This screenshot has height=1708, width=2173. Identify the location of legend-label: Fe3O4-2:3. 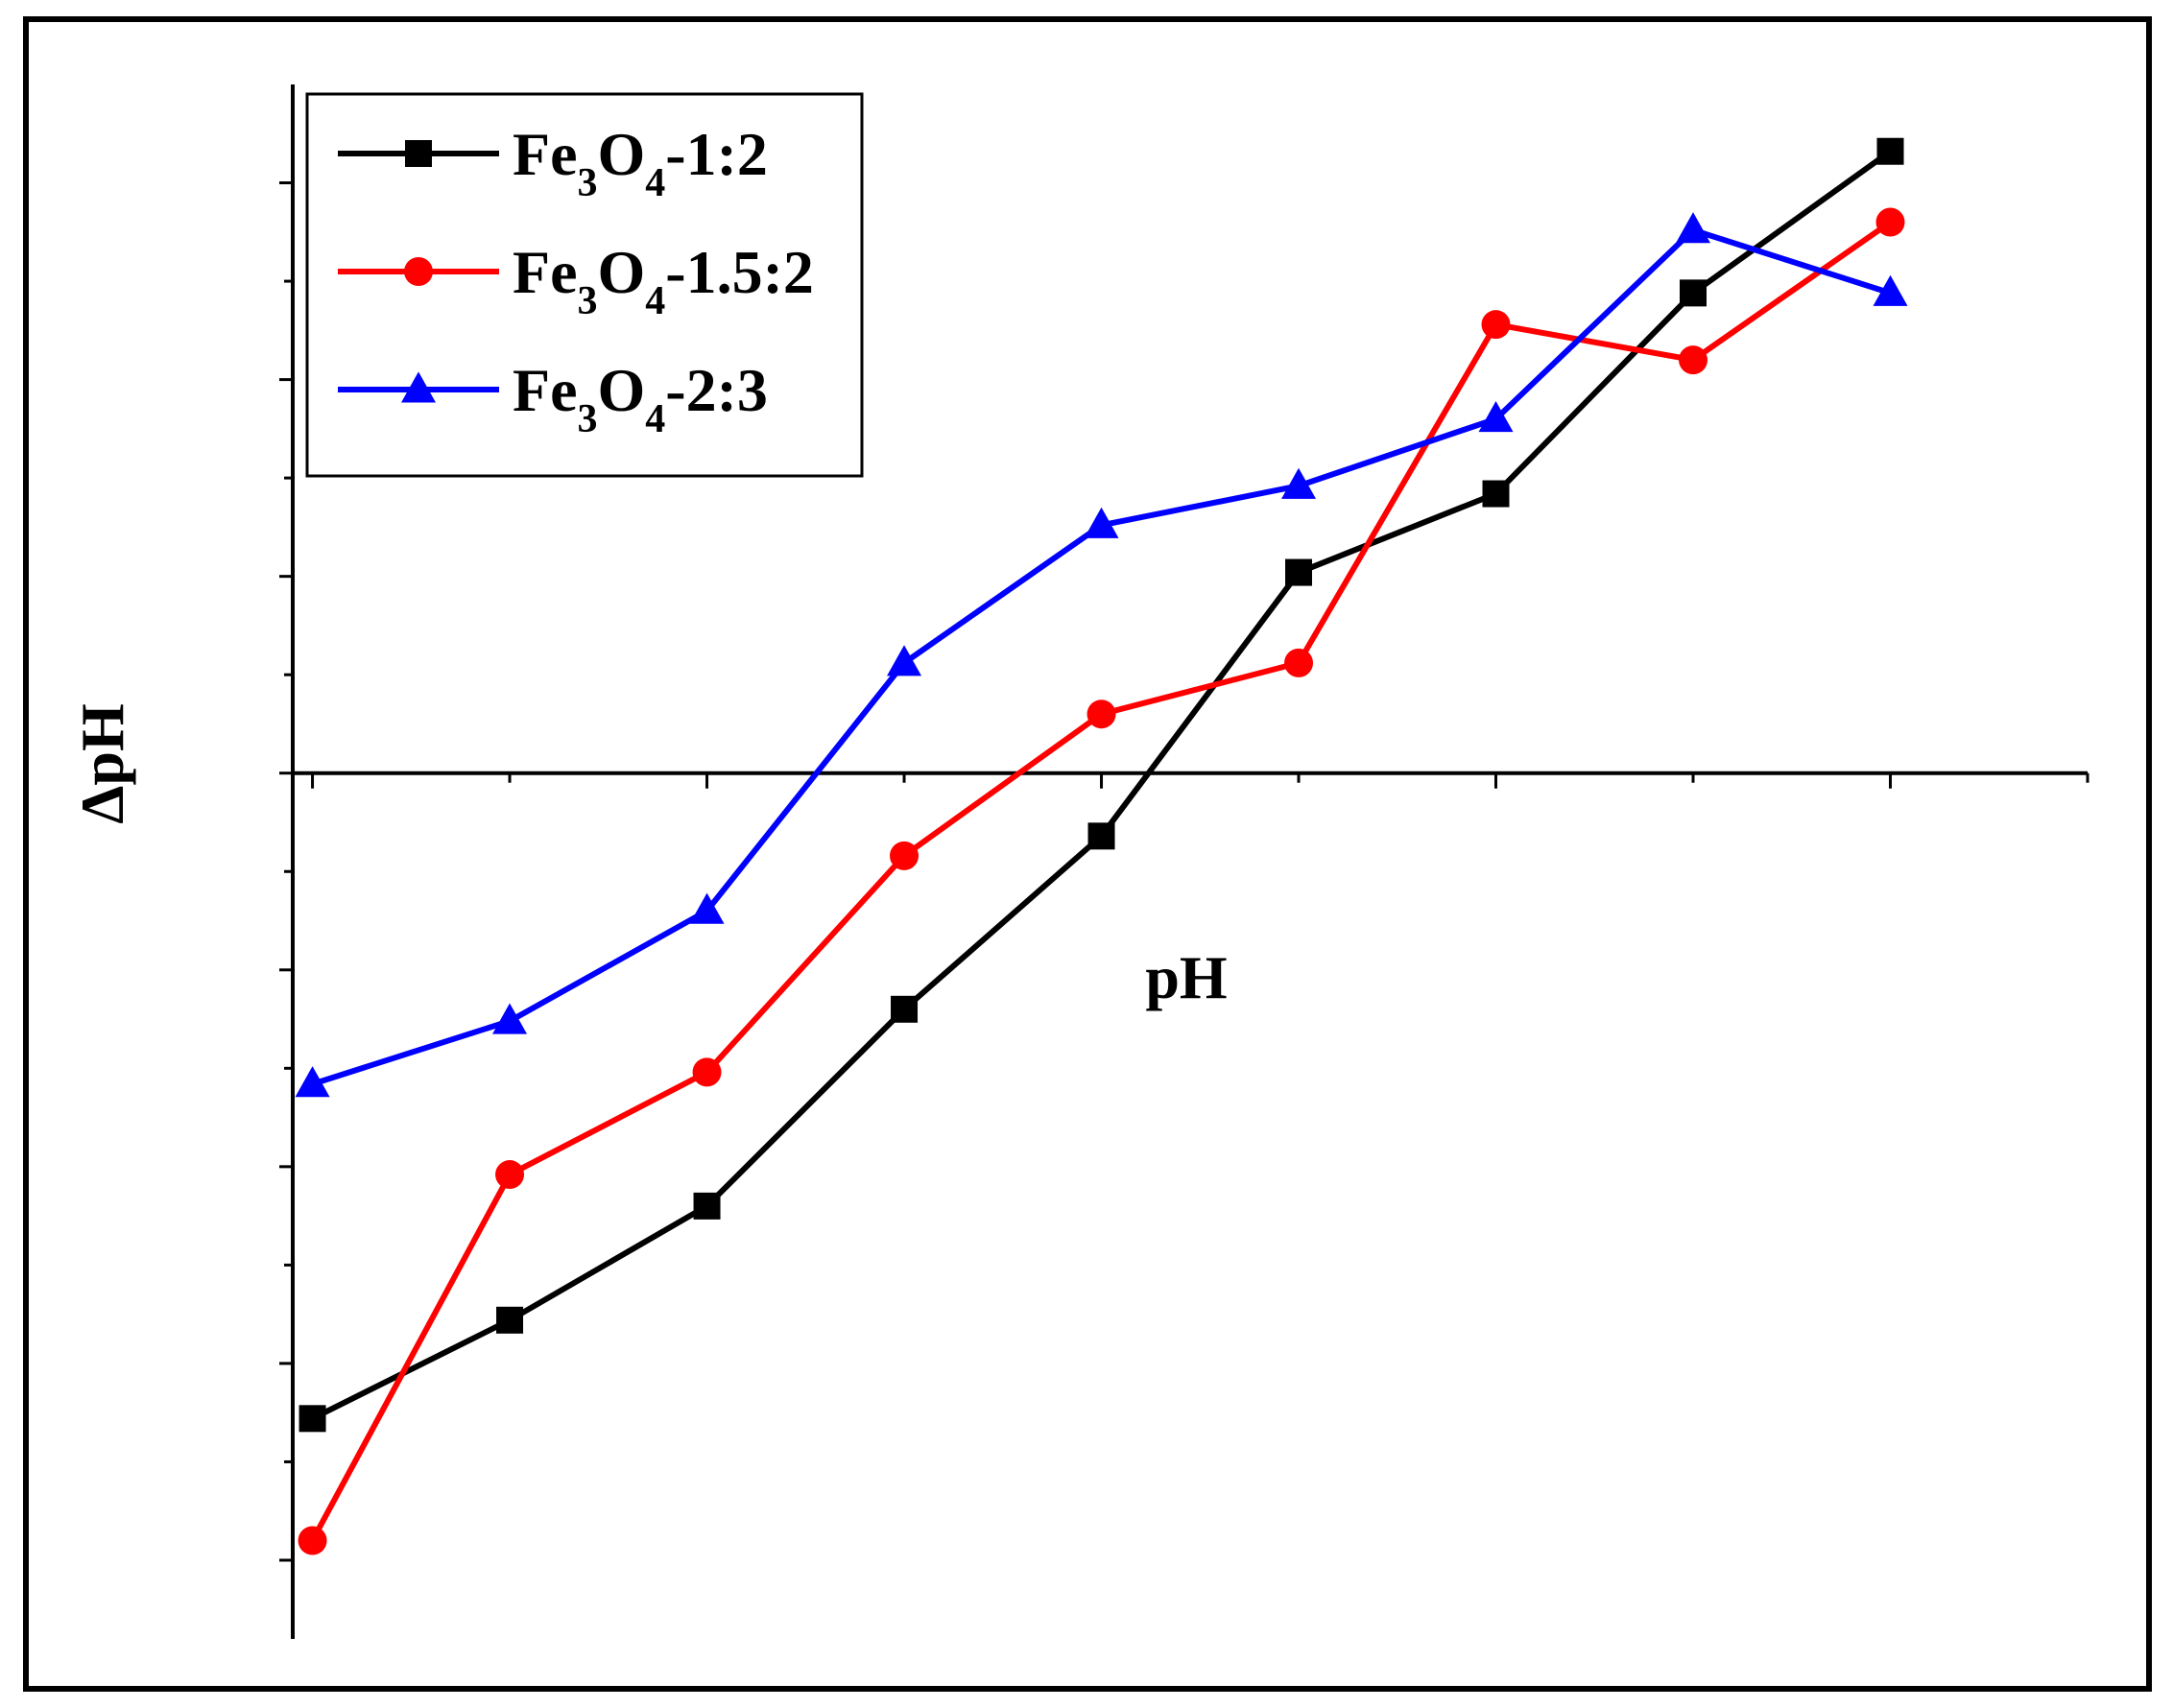
(640, 398).